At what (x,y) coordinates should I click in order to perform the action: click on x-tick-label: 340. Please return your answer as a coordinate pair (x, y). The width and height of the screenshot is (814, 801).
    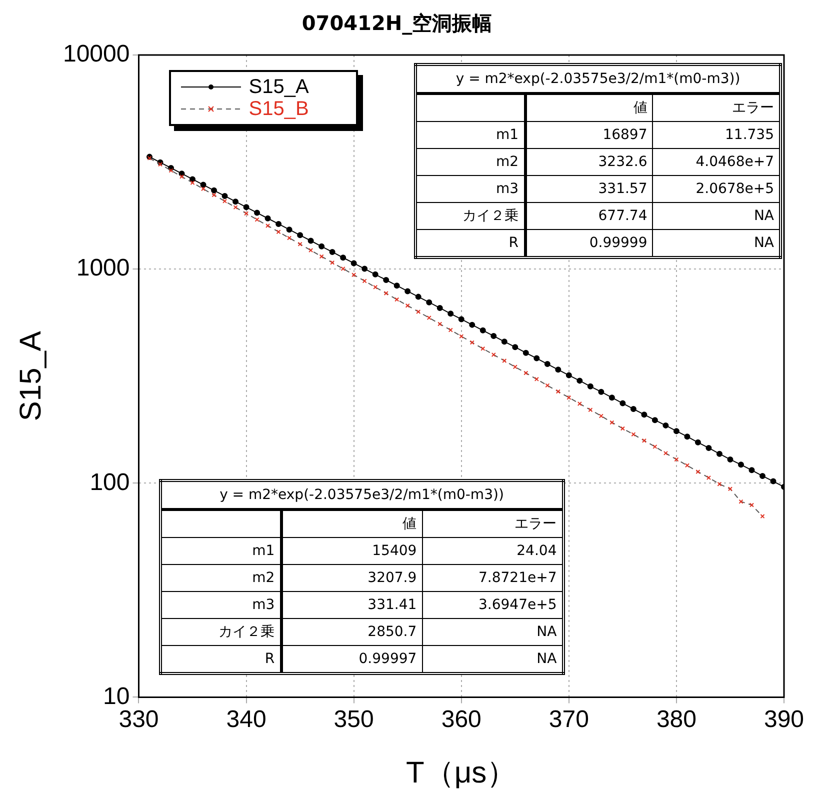
    Looking at the image, I should click on (246, 720).